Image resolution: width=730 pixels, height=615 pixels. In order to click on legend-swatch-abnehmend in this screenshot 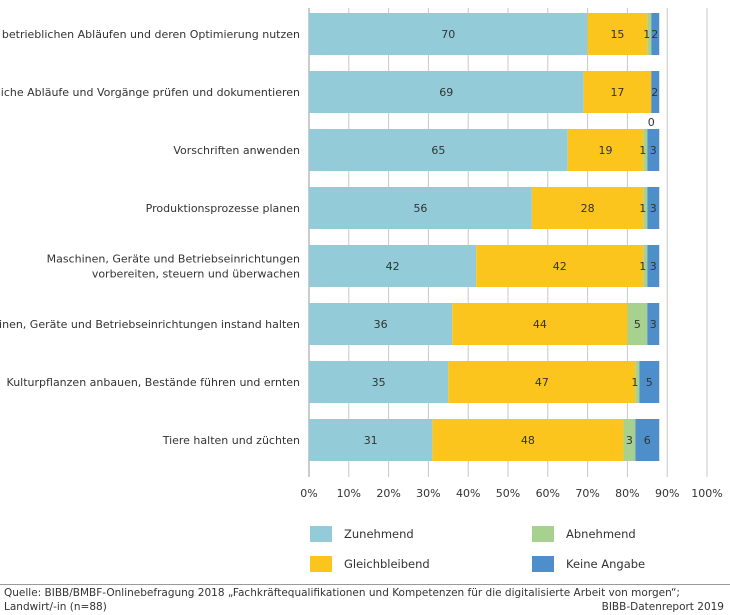, I will do `click(543, 534)`.